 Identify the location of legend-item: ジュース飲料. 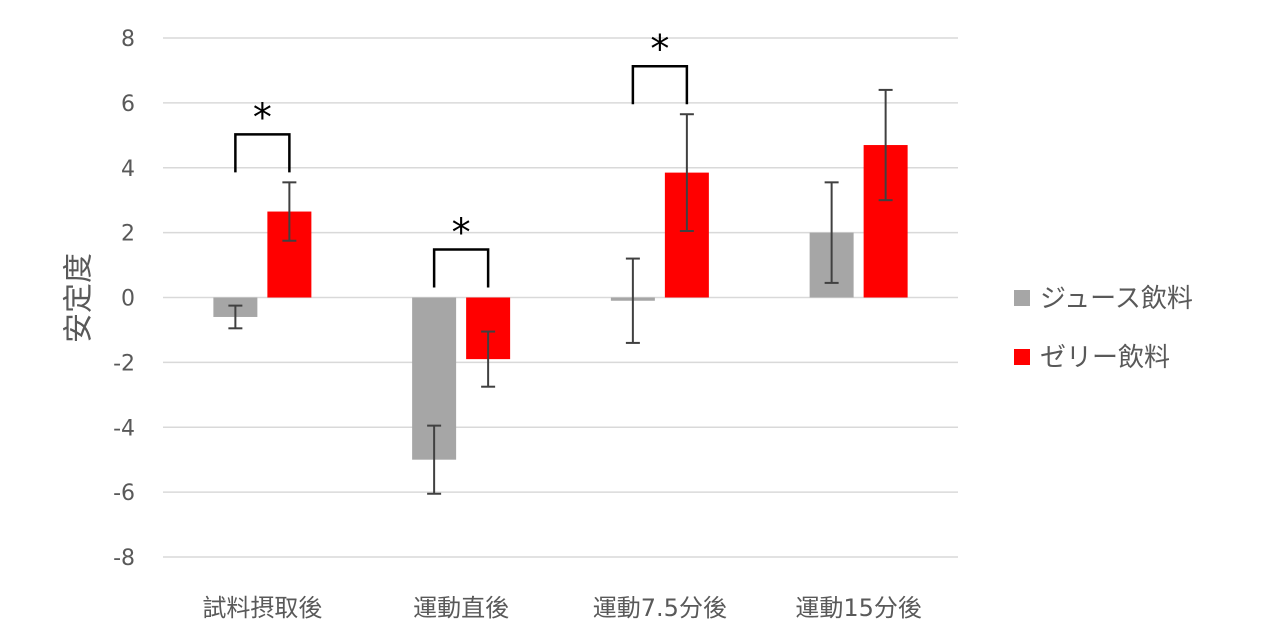
(1103, 299).